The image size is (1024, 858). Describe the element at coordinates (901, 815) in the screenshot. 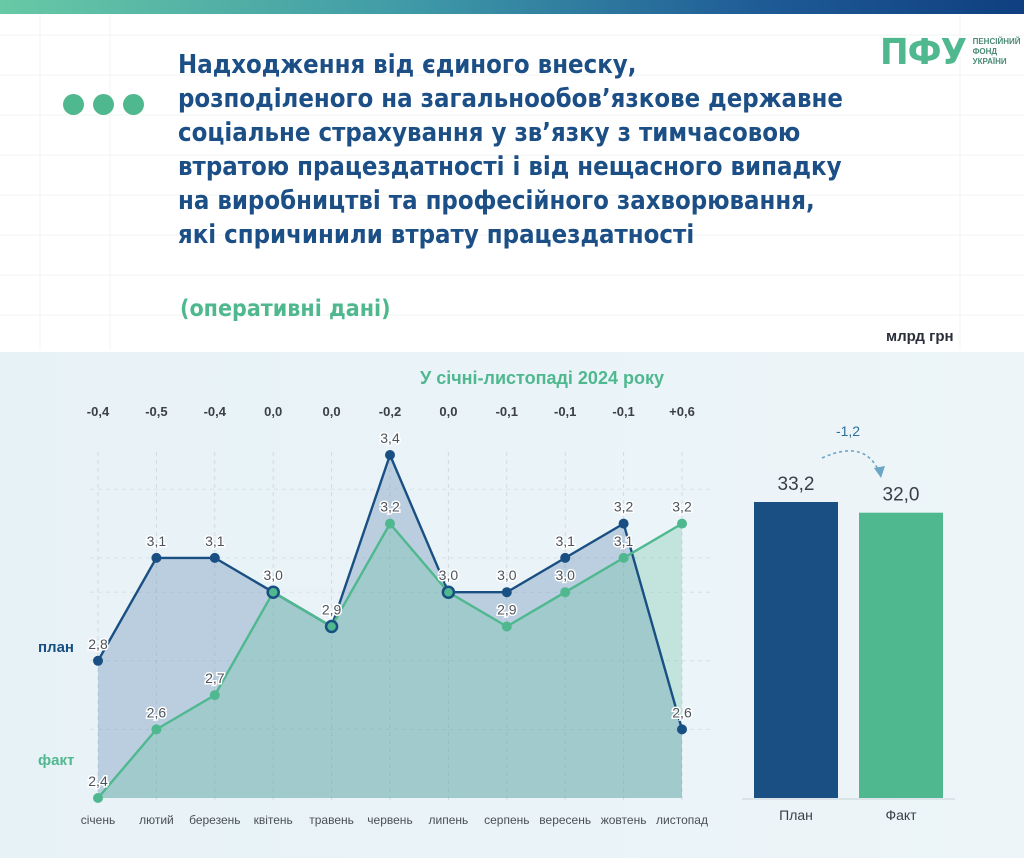

I see `bar-category-label: Факт` at that location.